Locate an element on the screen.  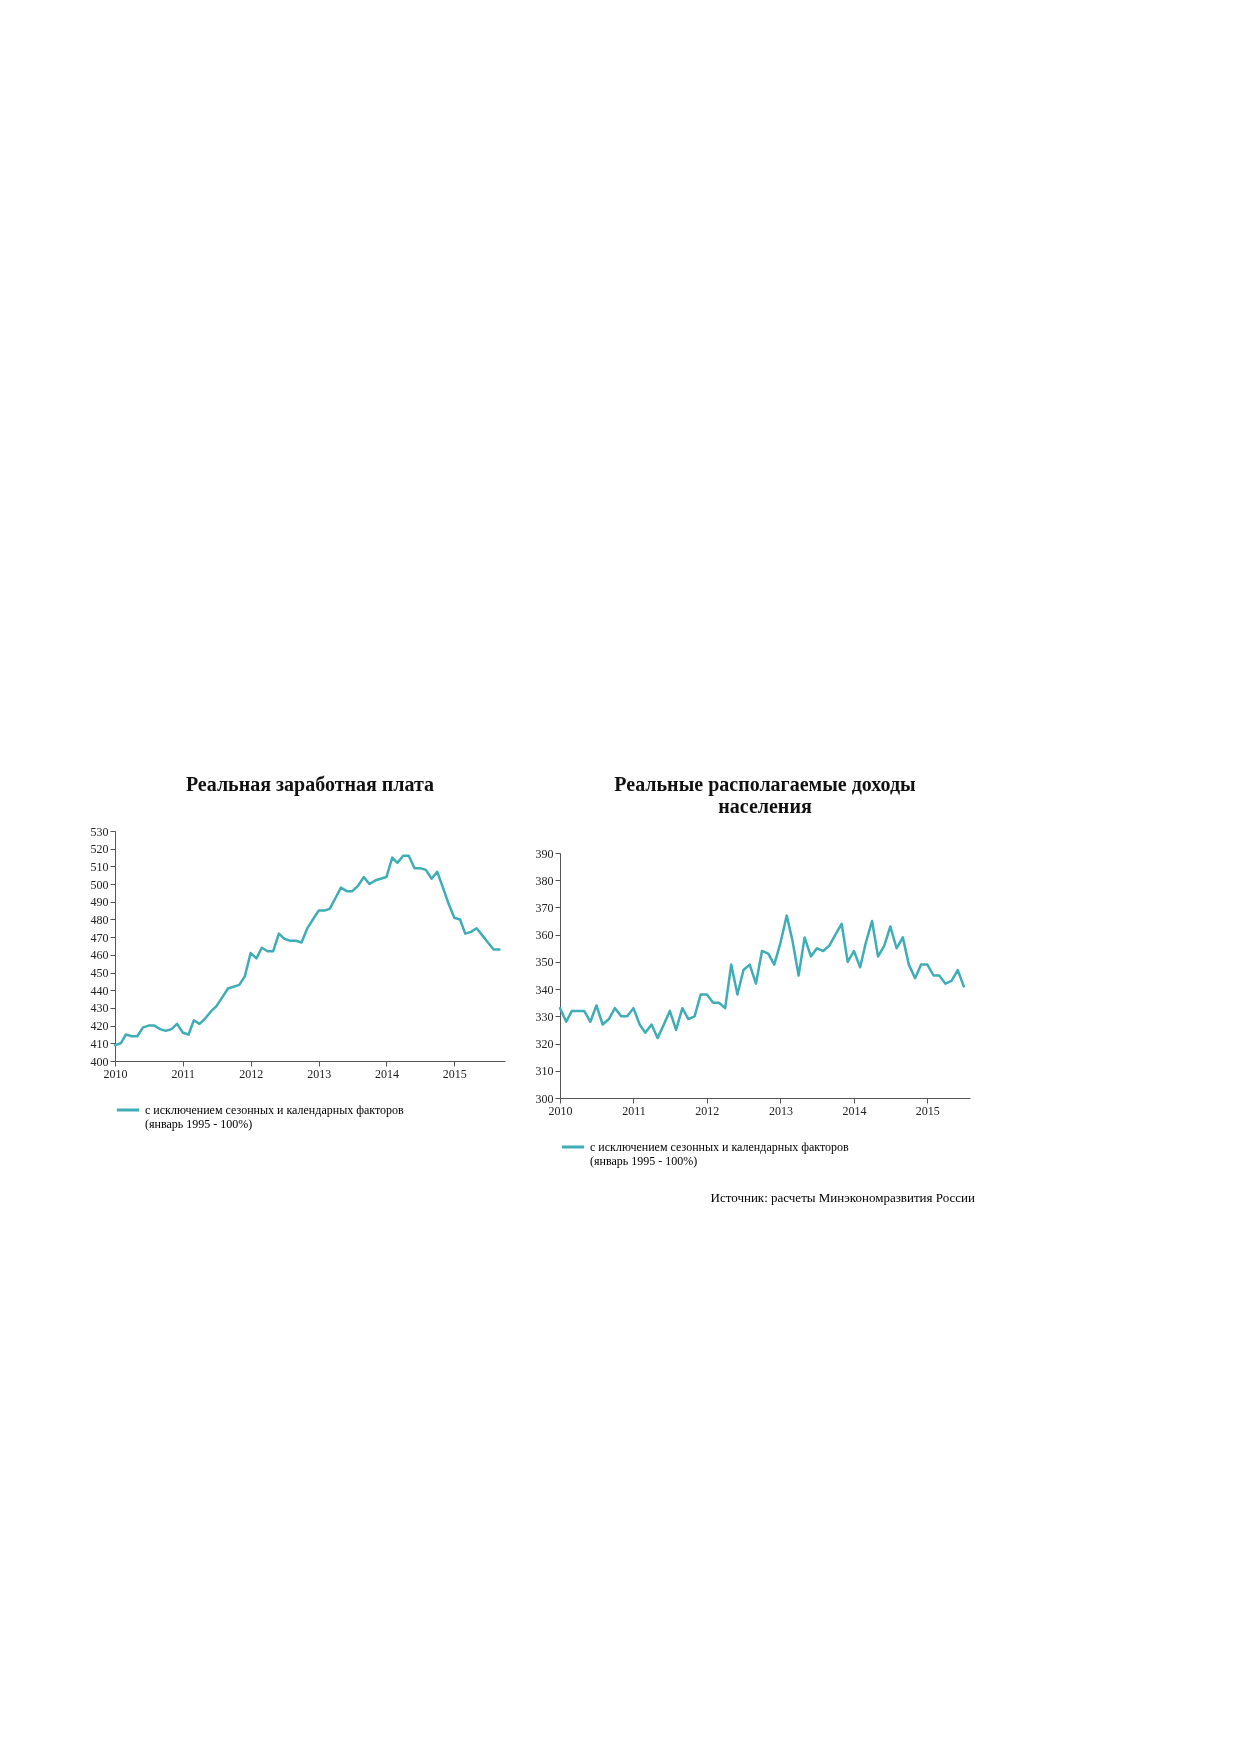
y-tick-label: 460 is located at coordinates (99, 955).